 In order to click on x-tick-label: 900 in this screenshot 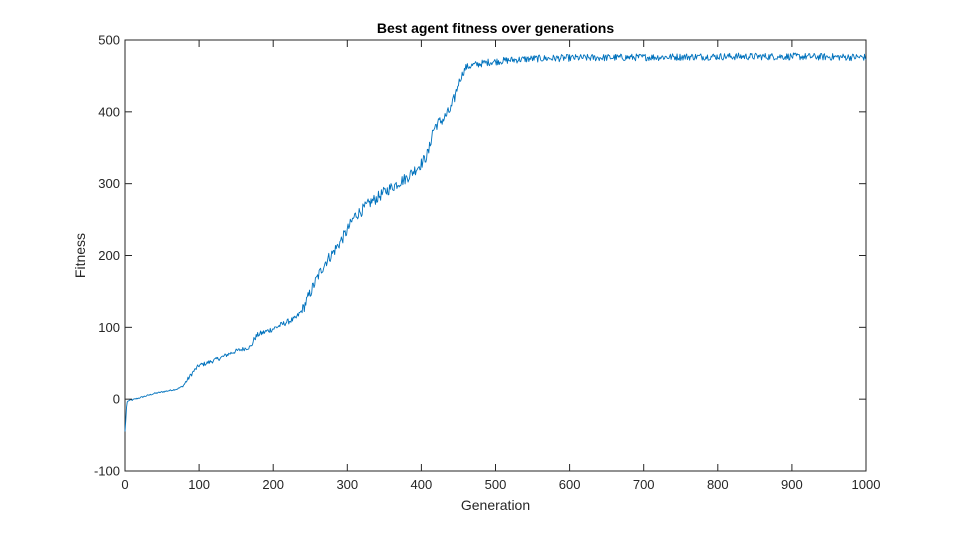, I will do `click(792, 484)`.